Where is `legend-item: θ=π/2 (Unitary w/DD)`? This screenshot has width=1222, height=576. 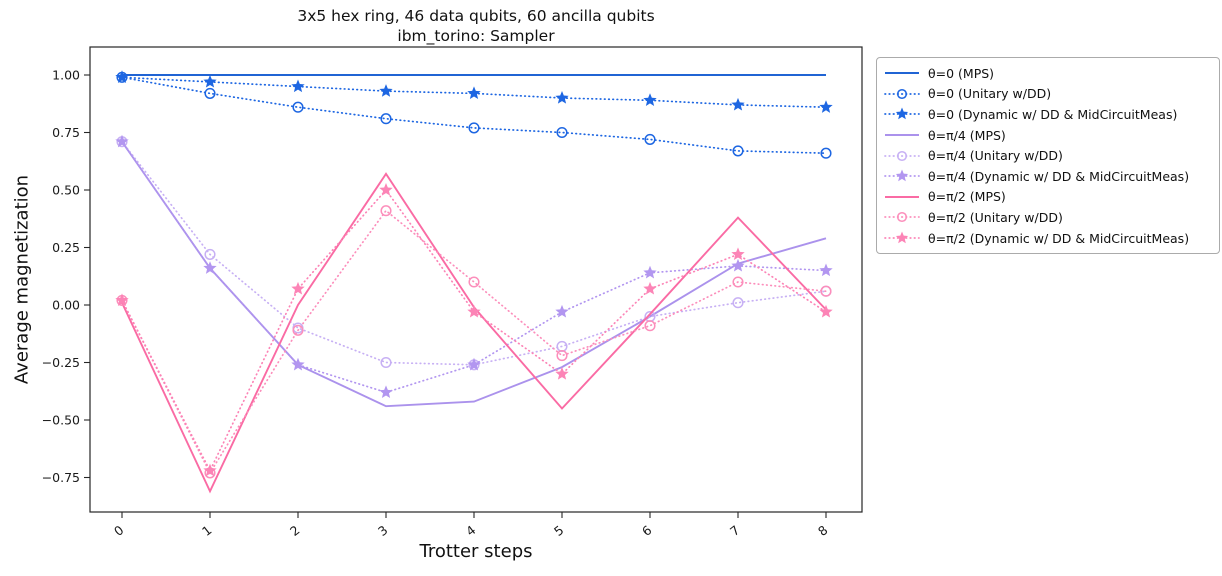
legend-item: θ=π/2 (Unitary w/DD) is located at coordinates (1048, 217).